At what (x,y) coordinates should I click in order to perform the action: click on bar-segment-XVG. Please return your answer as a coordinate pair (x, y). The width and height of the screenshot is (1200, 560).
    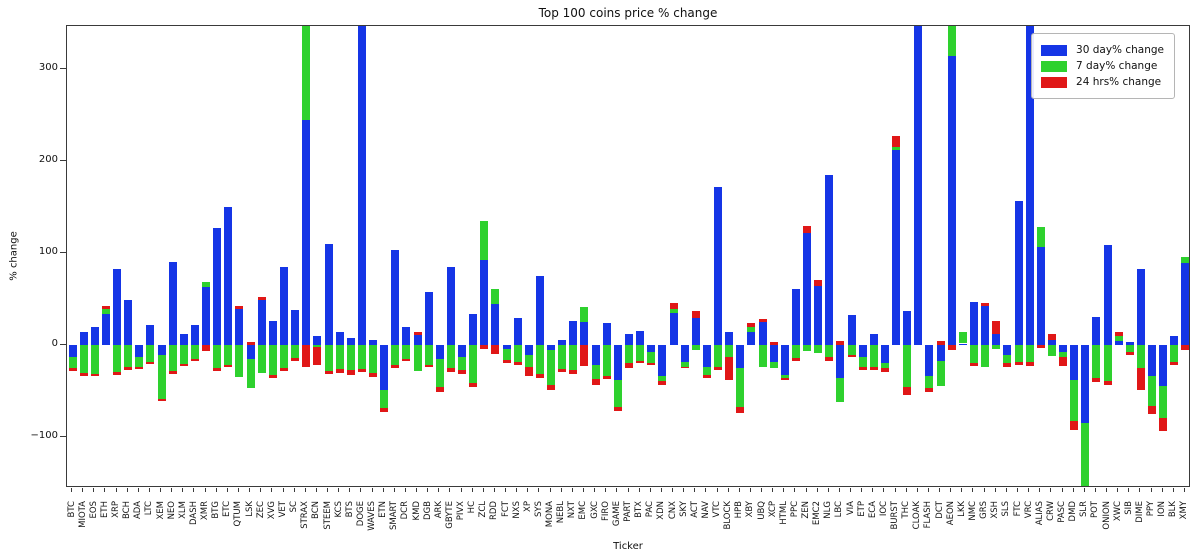
    Looking at the image, I should click on (272, 360).